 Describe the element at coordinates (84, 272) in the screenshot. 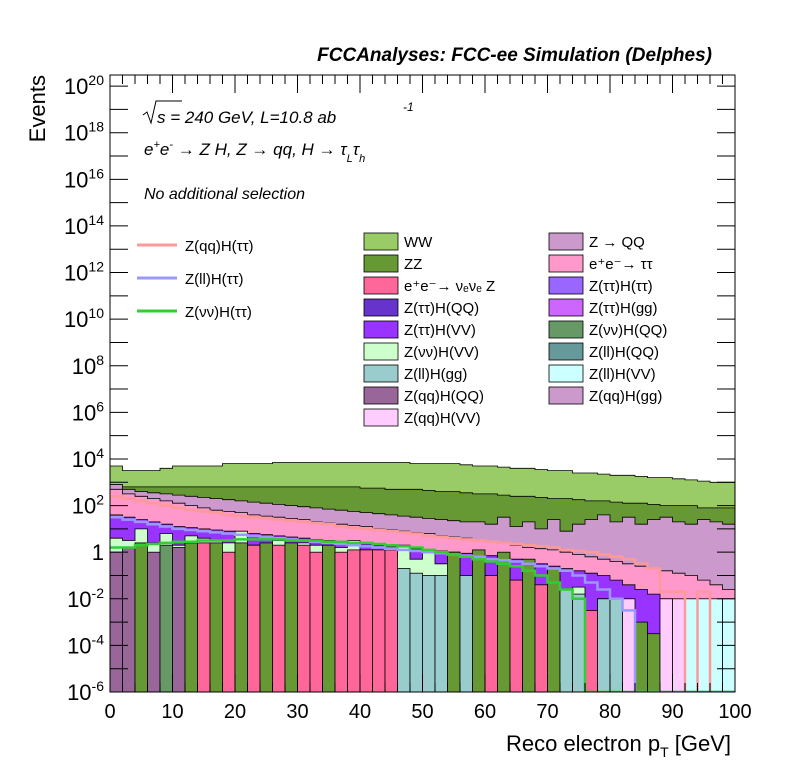

I see `y-tick-label: 10¹²` at that location.